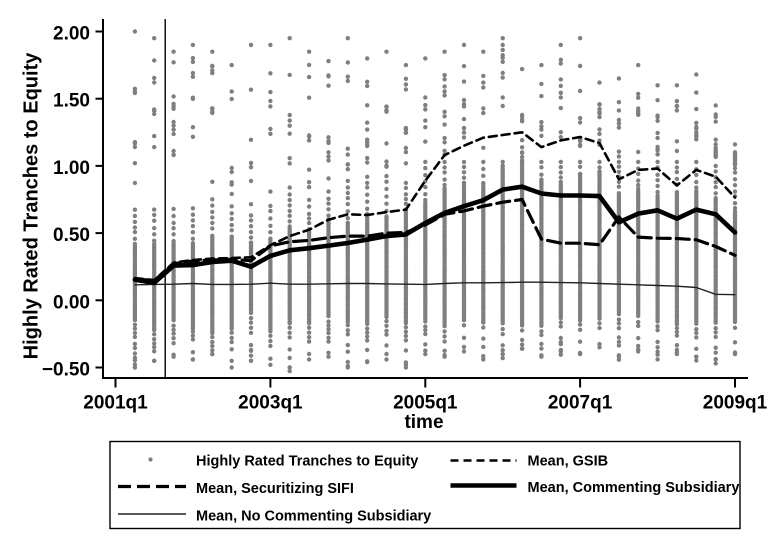 This screenshot has width=768, height=559. I want to click on svg-text: time, so click(423, 422).